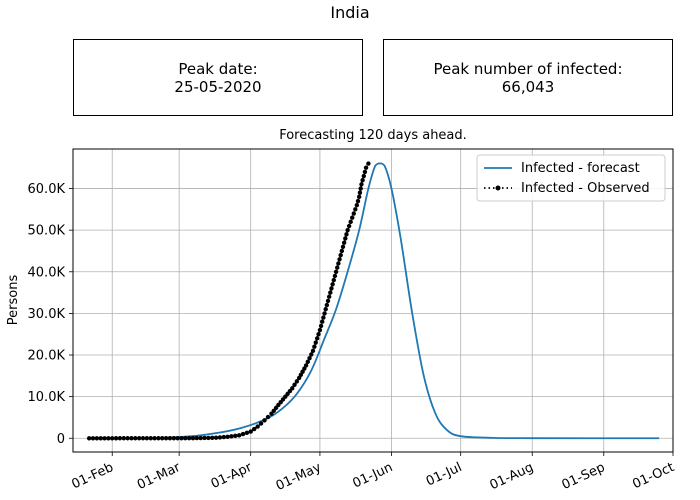 Image resolution: width=700 pixels, height=500 pixels. Describe the element at coordinates (47, 189) in the screenshot. I see `y-tick-label: 60.0K` at that location.